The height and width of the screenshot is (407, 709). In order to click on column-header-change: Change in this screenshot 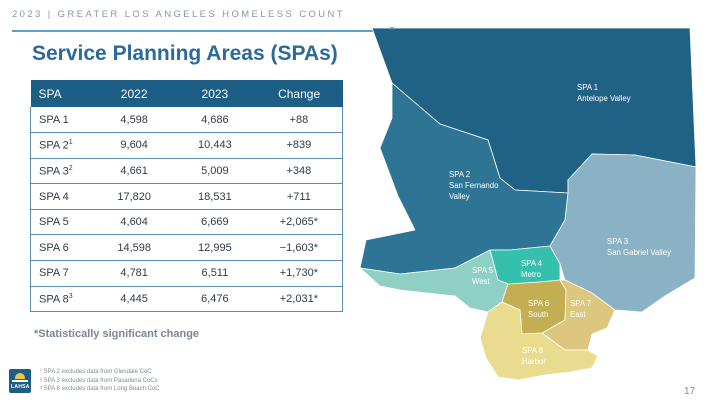, I will do `click(299, 93)`.